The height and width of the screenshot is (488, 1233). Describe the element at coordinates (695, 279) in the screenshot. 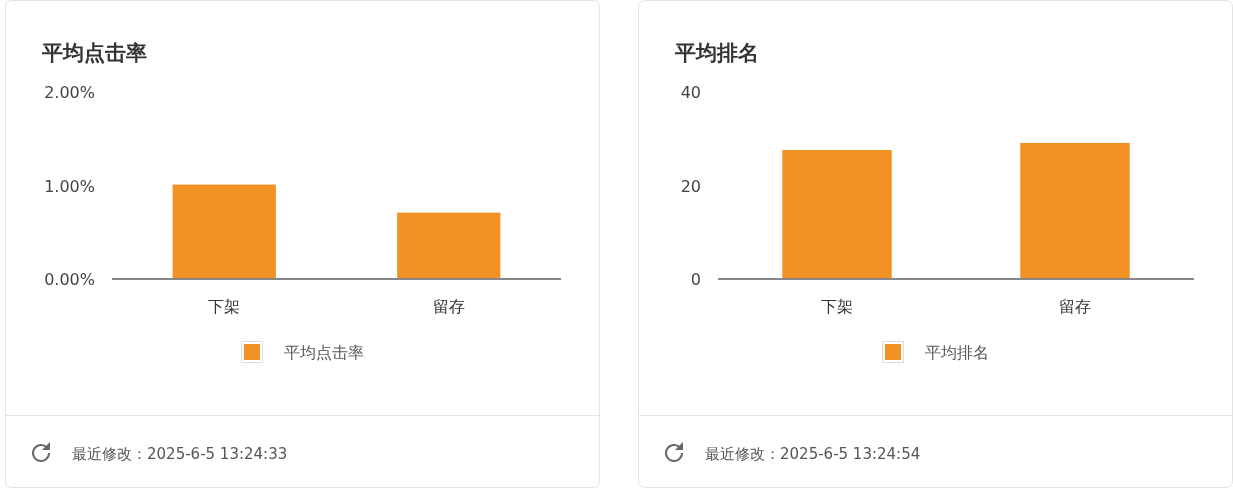

I see `y-tick-label: 0` at that location.